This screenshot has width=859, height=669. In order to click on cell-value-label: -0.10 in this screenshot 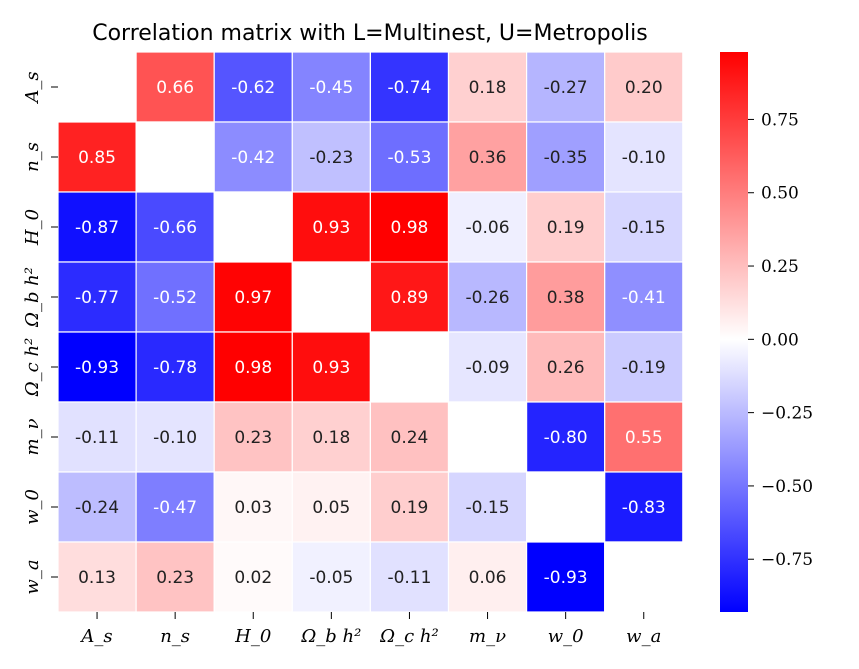, I will do `click(175, 438)`.